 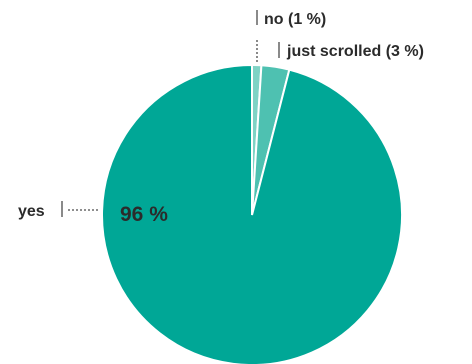 I want to click on yes-slice-label: yes, so click(x=31, y=211).